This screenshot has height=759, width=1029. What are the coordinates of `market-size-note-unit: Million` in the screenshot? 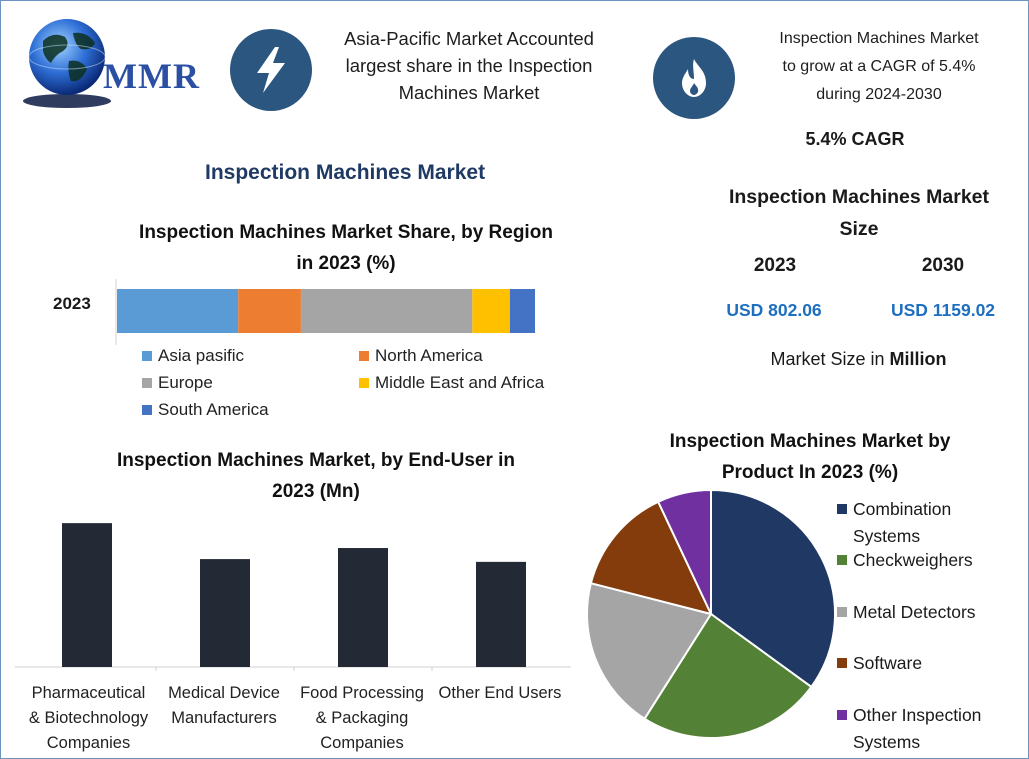 It's located at (918, 359).